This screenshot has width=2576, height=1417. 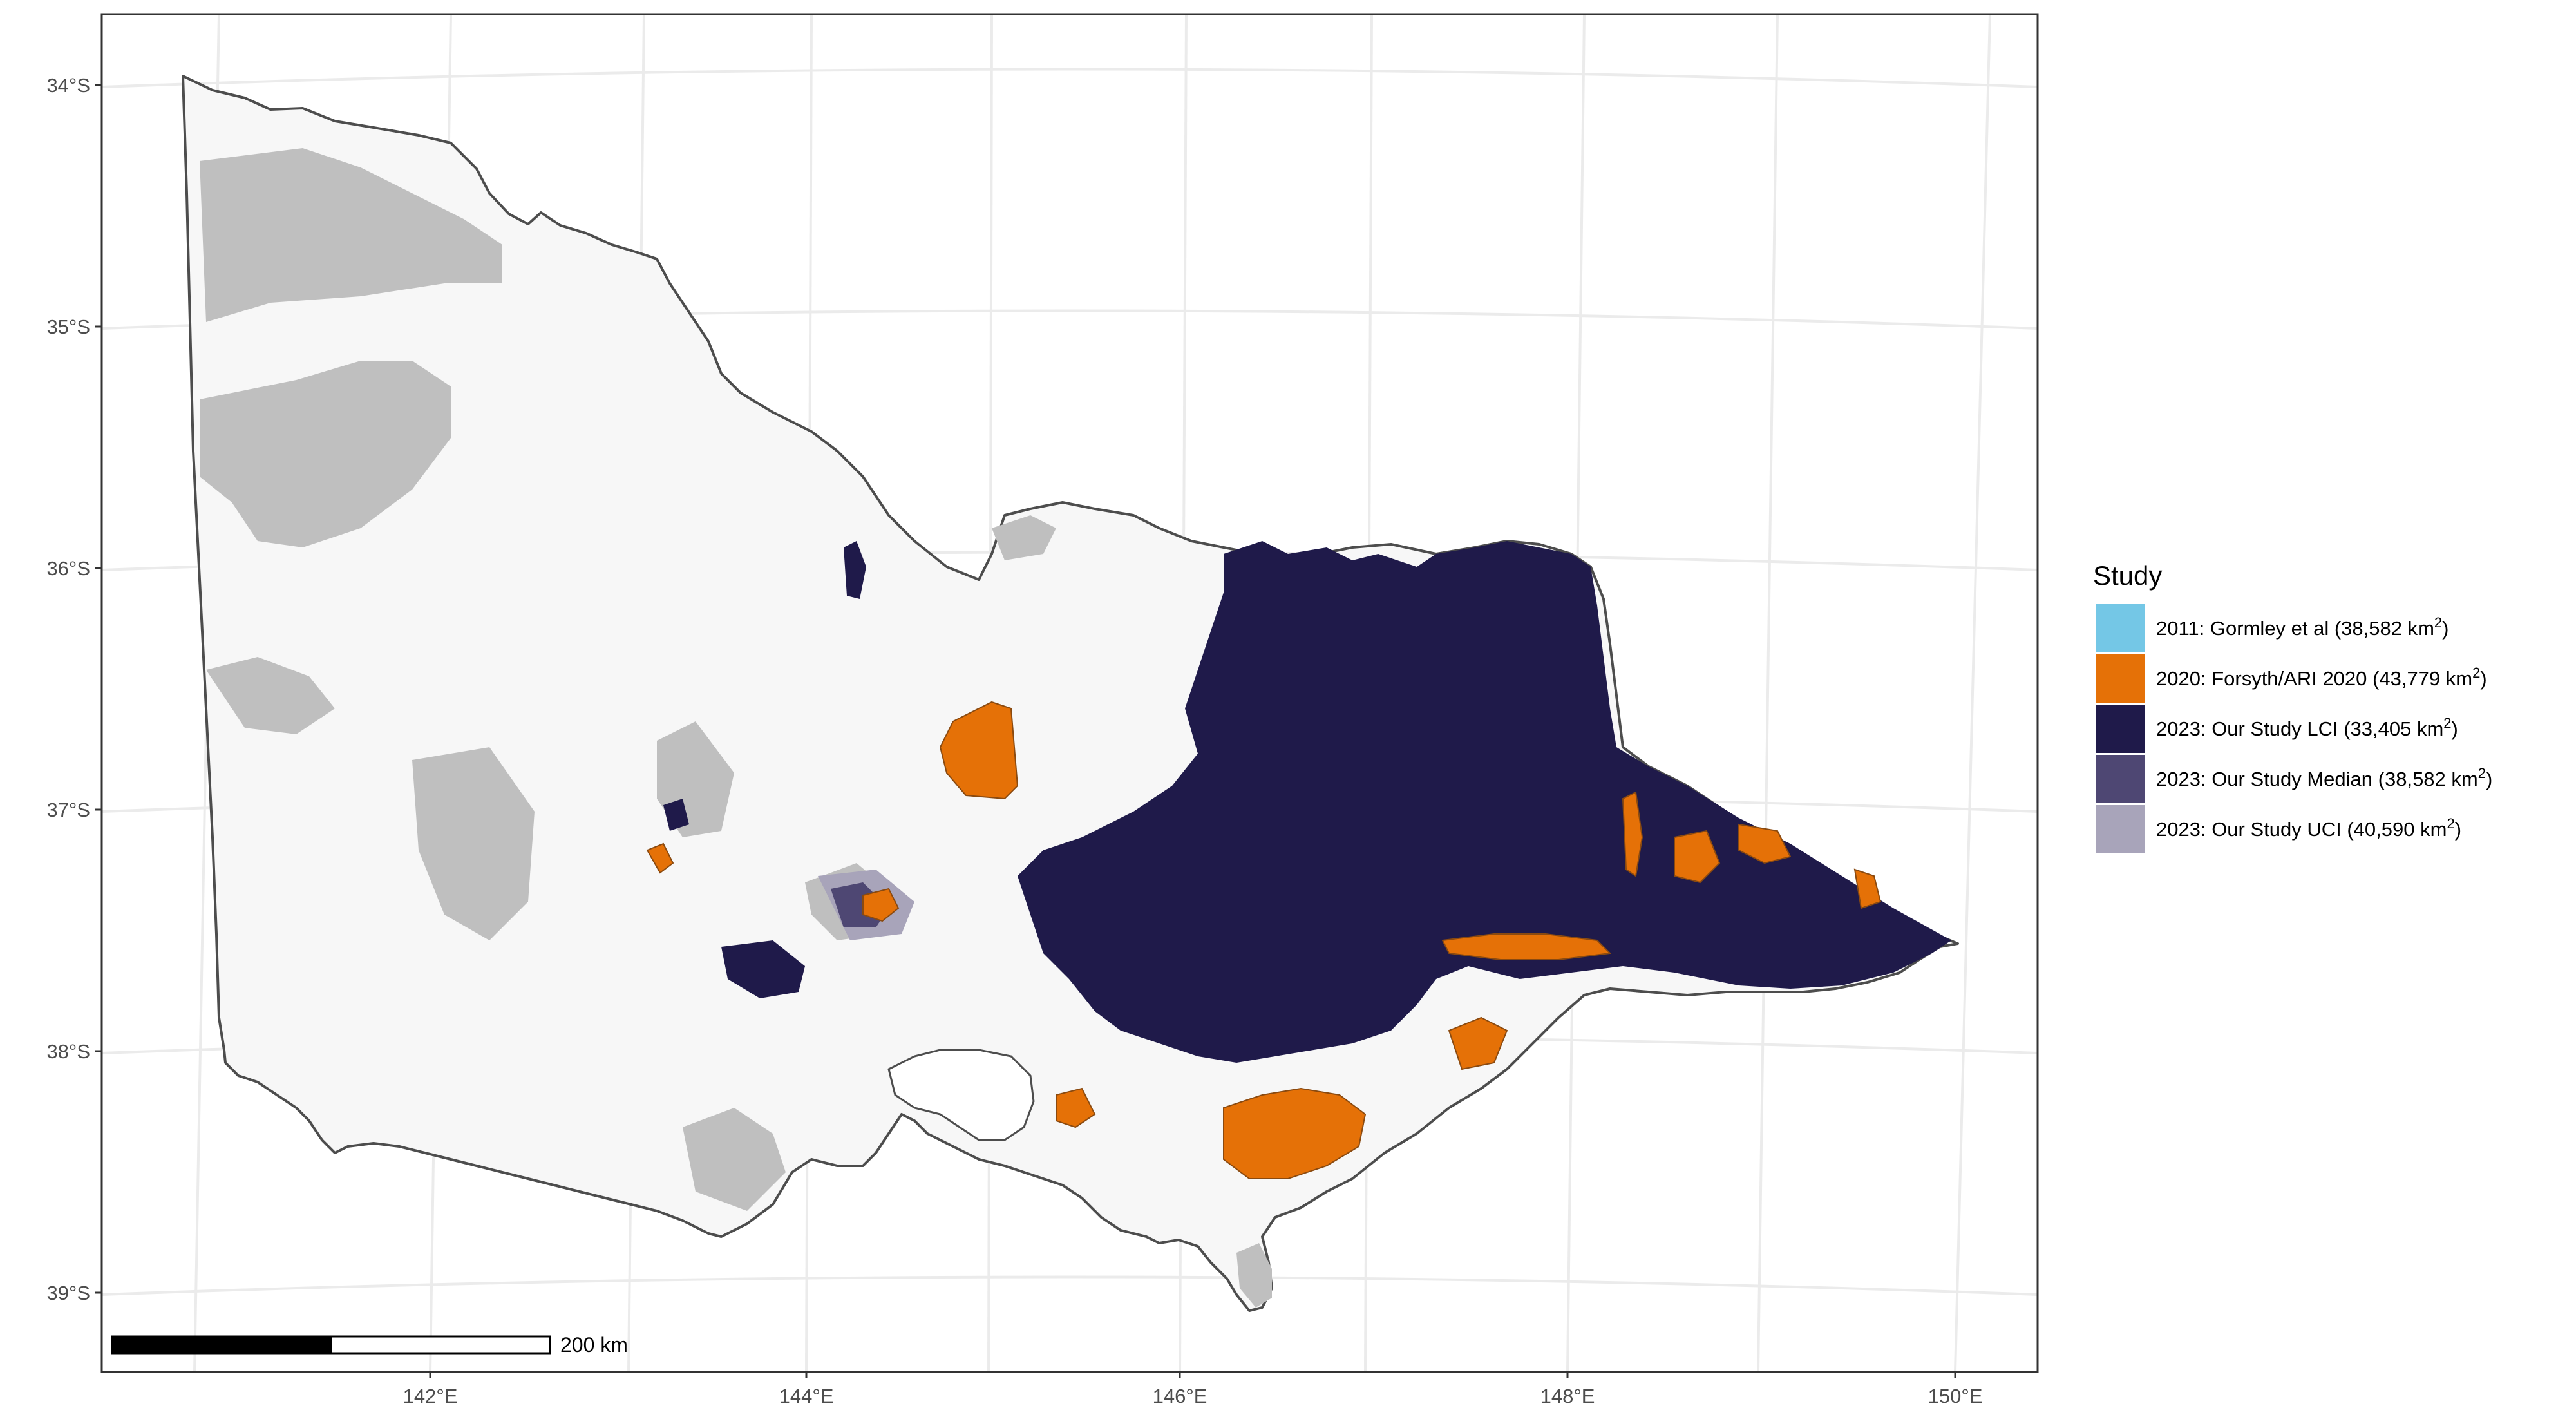 I want to click on x-axis: 142°E 144°E 146°E 148°E 150°E, so click(x=1193, y=1389).